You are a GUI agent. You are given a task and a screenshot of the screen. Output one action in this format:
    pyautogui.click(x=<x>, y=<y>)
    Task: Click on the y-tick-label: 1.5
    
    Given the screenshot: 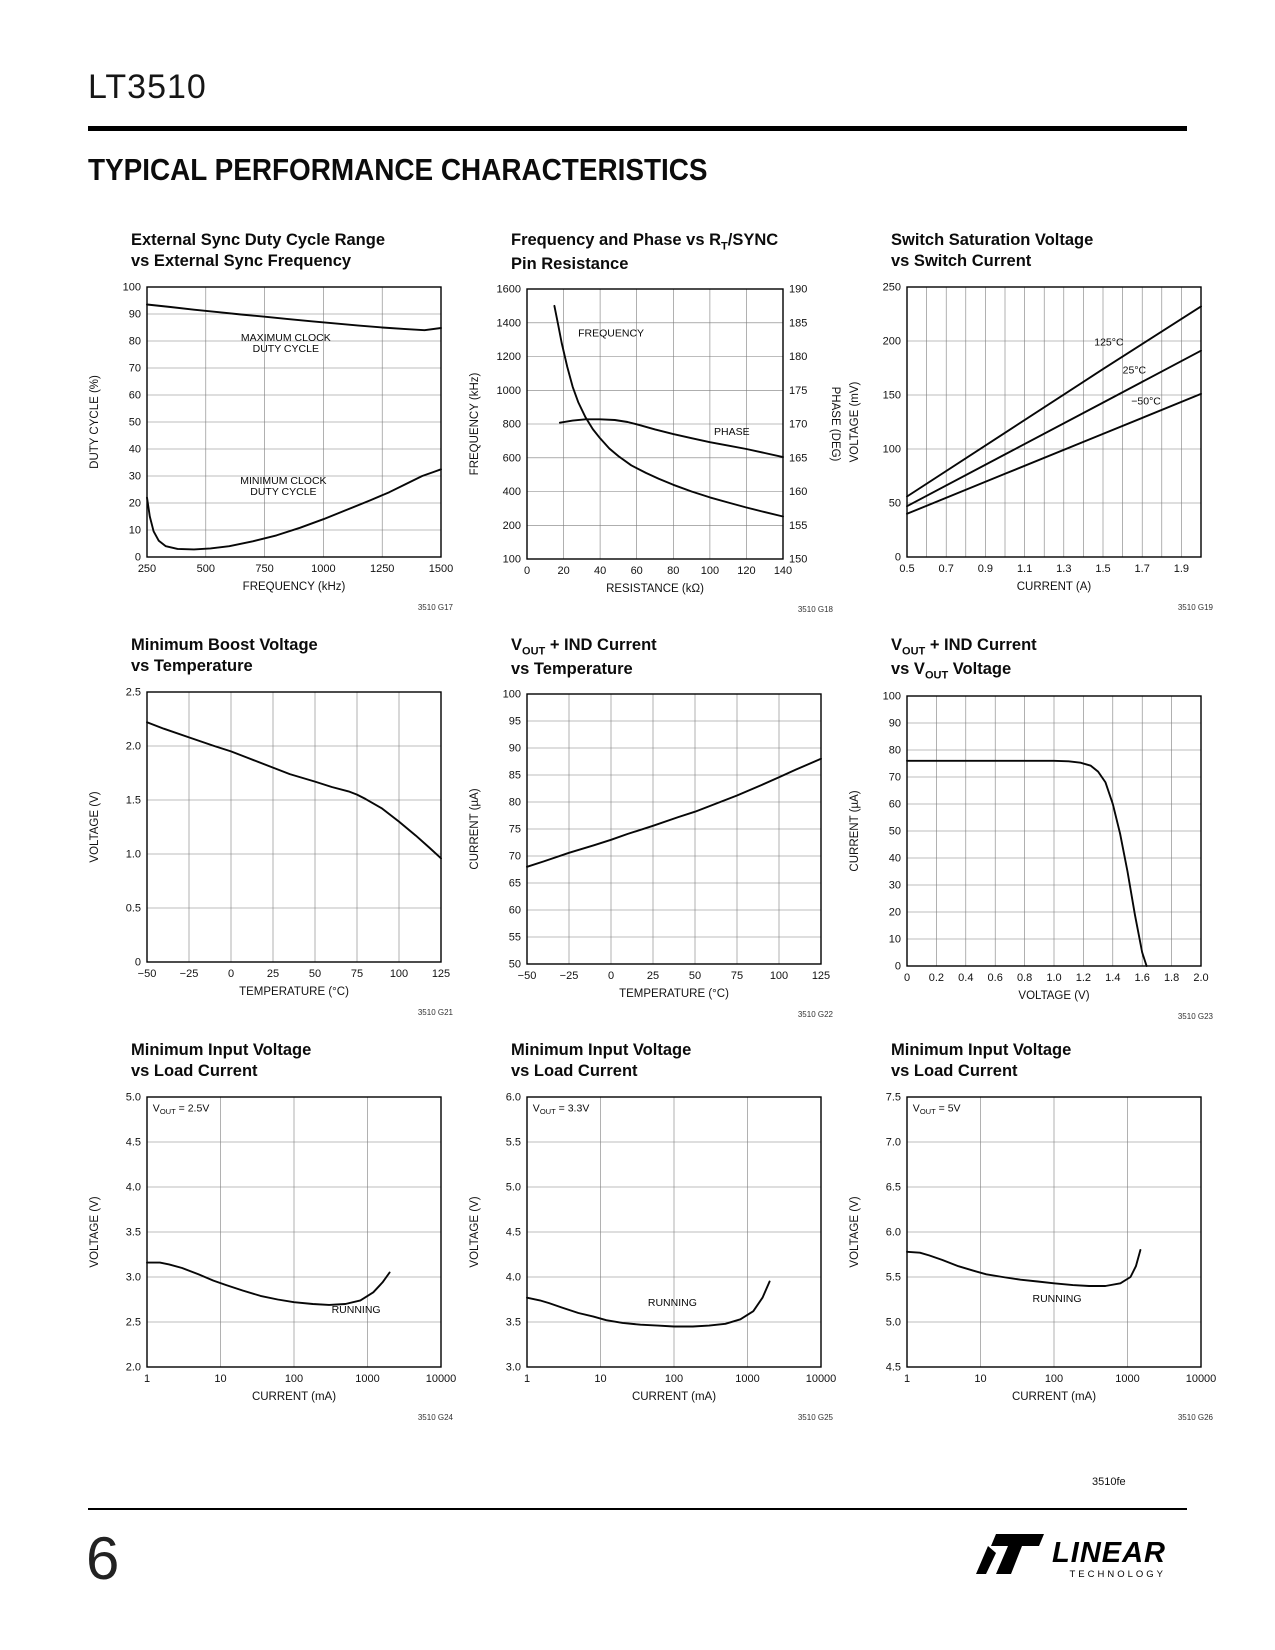 What is the action you would take?
    pyautogui.click(x=133, y=800)
    